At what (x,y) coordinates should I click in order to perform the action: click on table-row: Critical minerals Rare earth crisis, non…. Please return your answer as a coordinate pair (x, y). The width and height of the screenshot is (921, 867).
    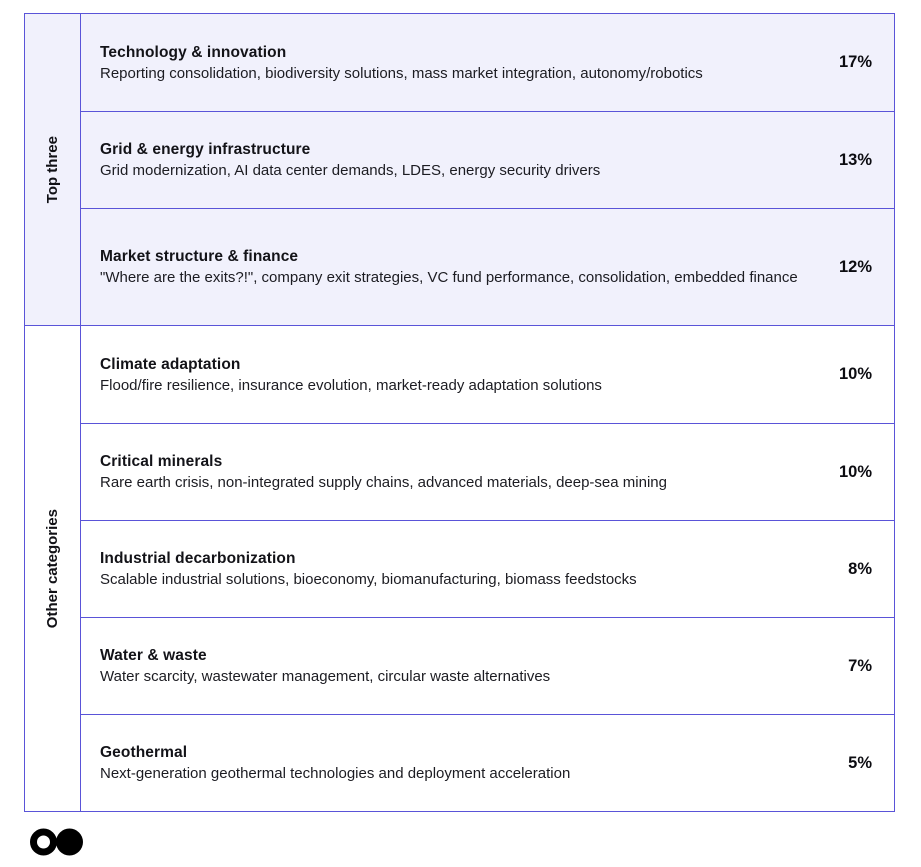
    Looking at the image, I should click on (487, 471).